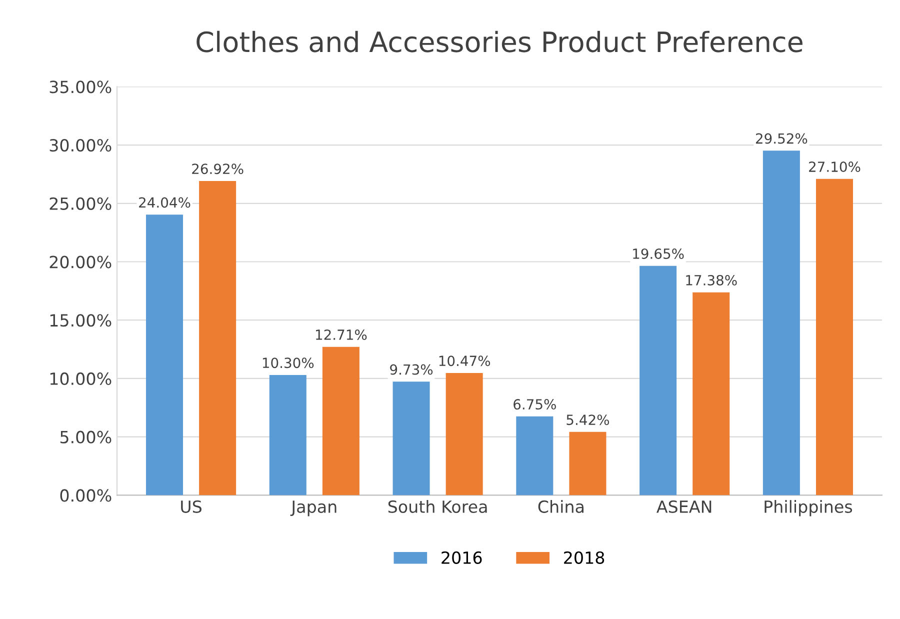 This screenshot has height=619, width=900. I want to click on y-tick-label: 30.00%, so click(81, 145).